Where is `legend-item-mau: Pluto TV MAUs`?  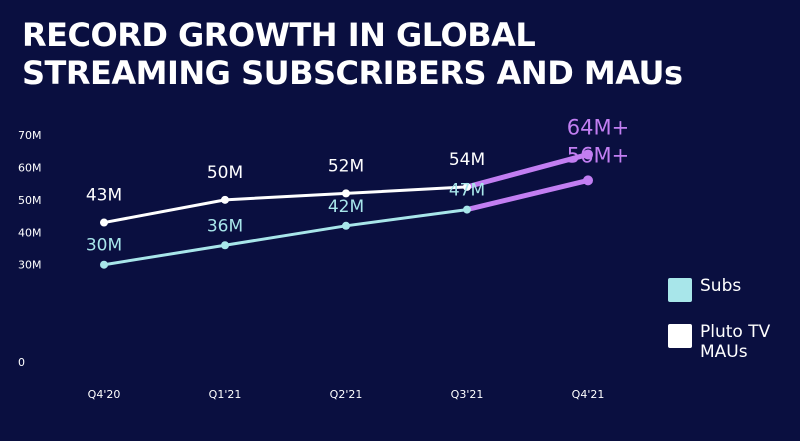
legend-item-mau: Pluto TV MAUs is located at coordinates (730, 342).